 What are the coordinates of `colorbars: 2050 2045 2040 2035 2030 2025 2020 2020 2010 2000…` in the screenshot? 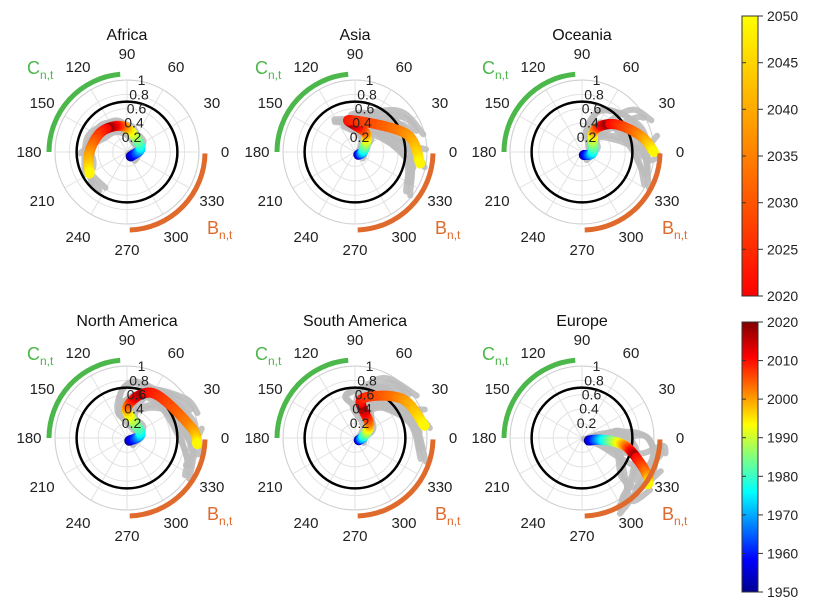 It's located at (769, 304).